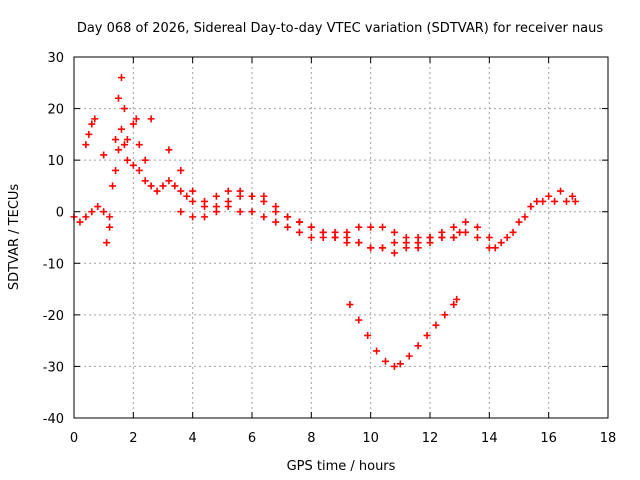 The image size is (640, 480). I want to click on y-tick-label: 10, so click(55, 161).